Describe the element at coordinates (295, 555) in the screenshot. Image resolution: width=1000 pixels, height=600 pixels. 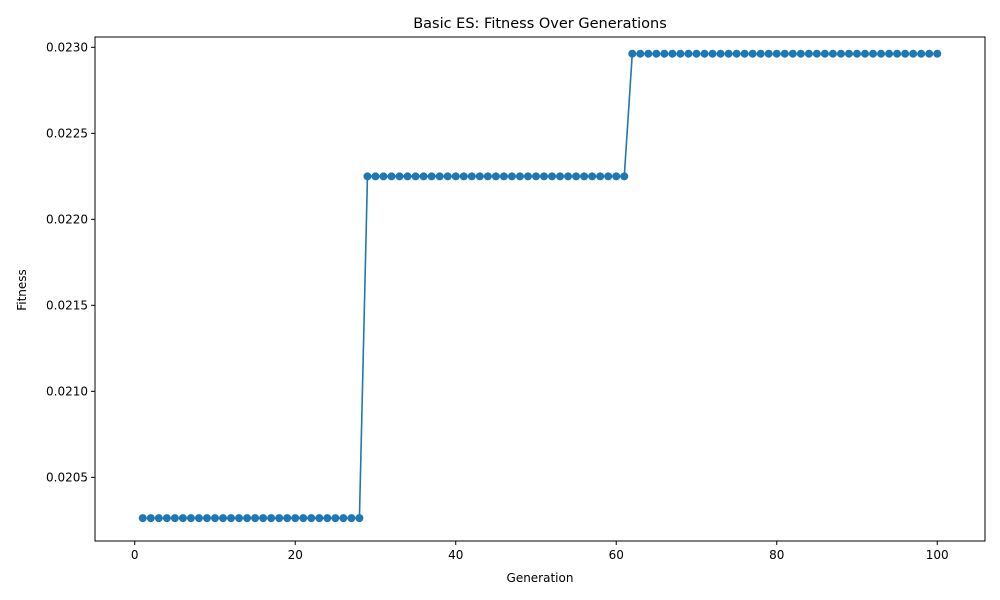
I see `x-tick-label: 20` at that location.